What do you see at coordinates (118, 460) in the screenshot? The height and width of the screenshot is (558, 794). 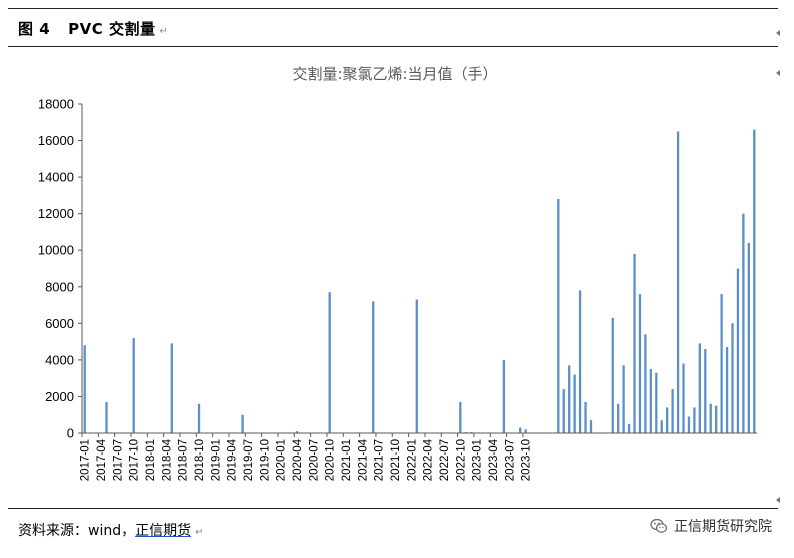 I see `x-tick-label: 2017-07` at bounding box center [118, 460].